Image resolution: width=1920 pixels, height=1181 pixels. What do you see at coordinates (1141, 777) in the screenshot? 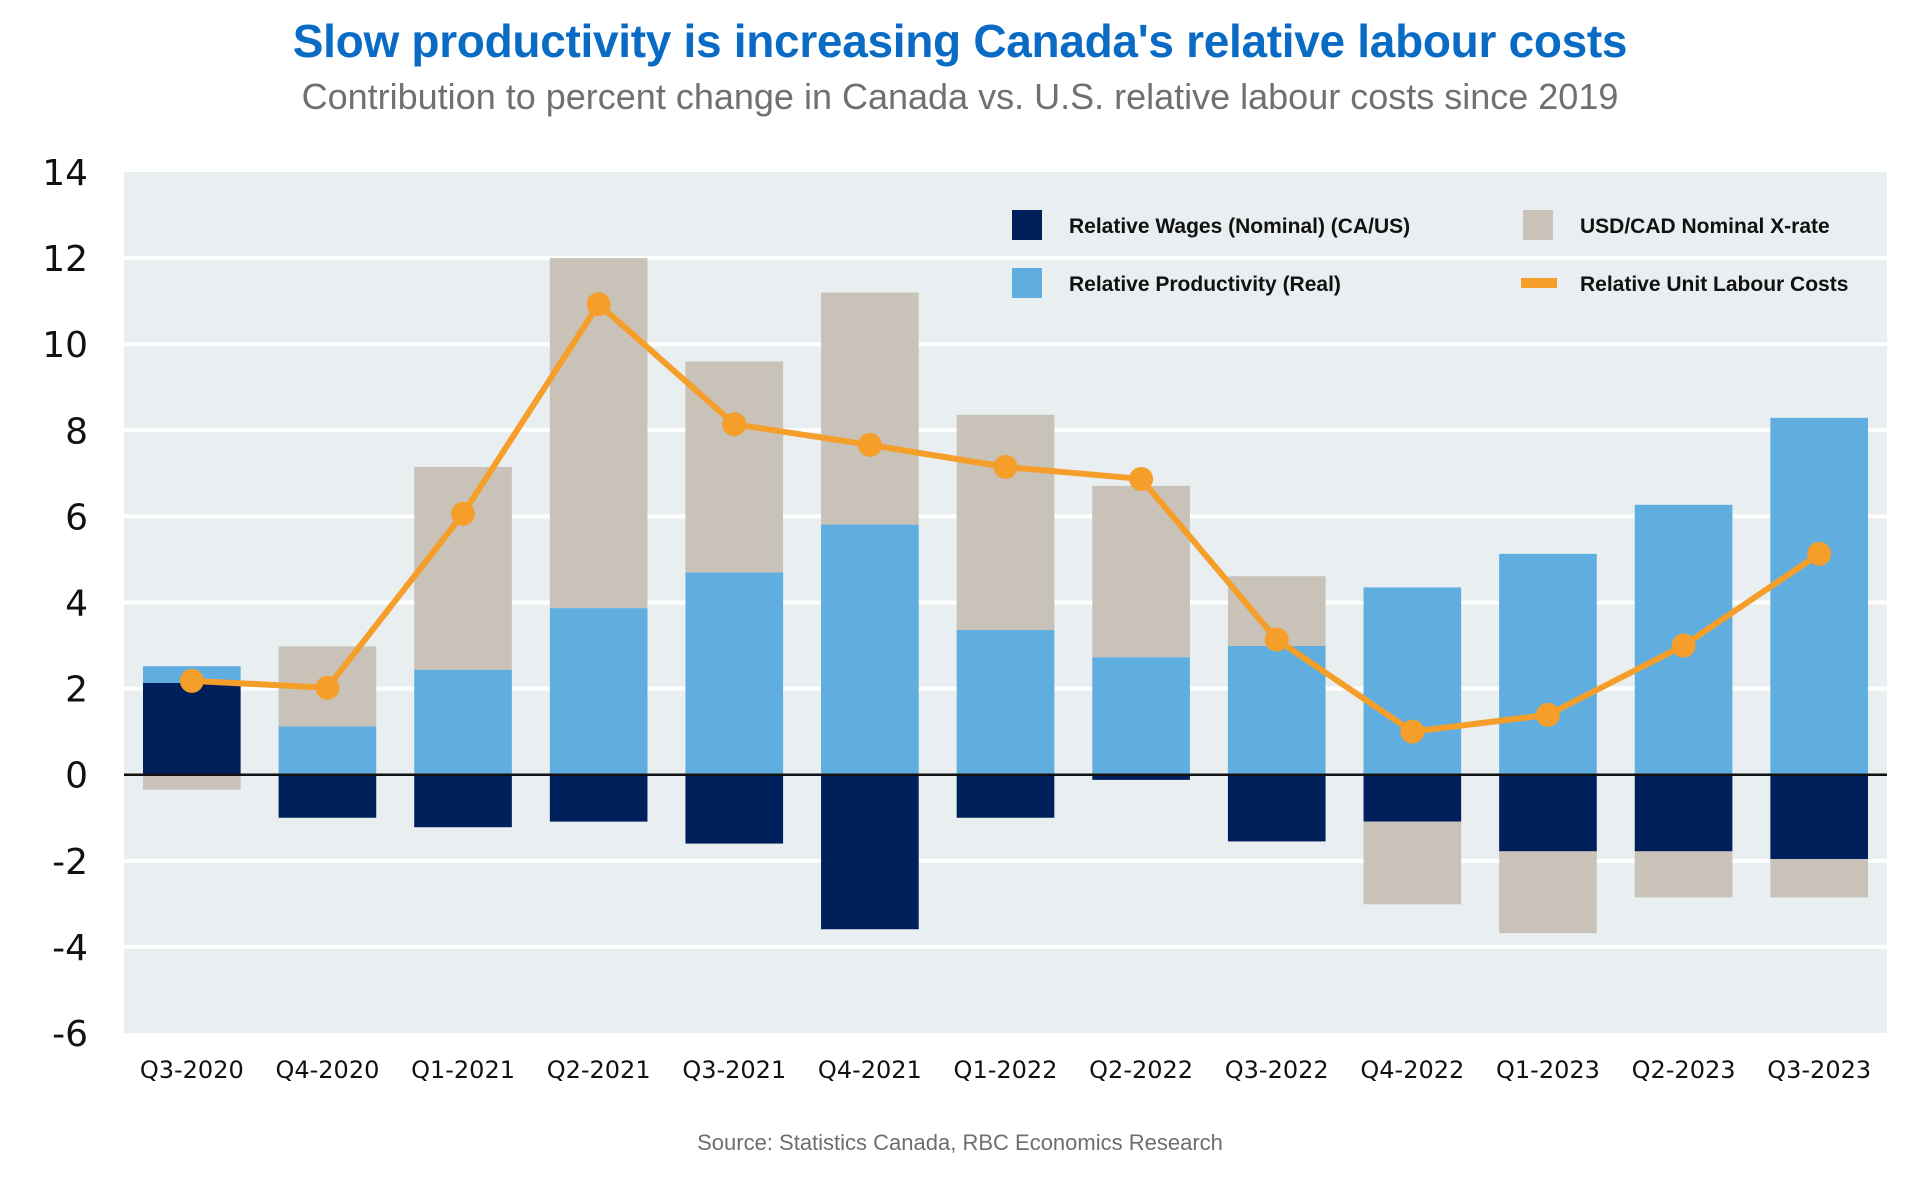
I see `bar-wages-q2-2022` at bounding box center [1141, 777].